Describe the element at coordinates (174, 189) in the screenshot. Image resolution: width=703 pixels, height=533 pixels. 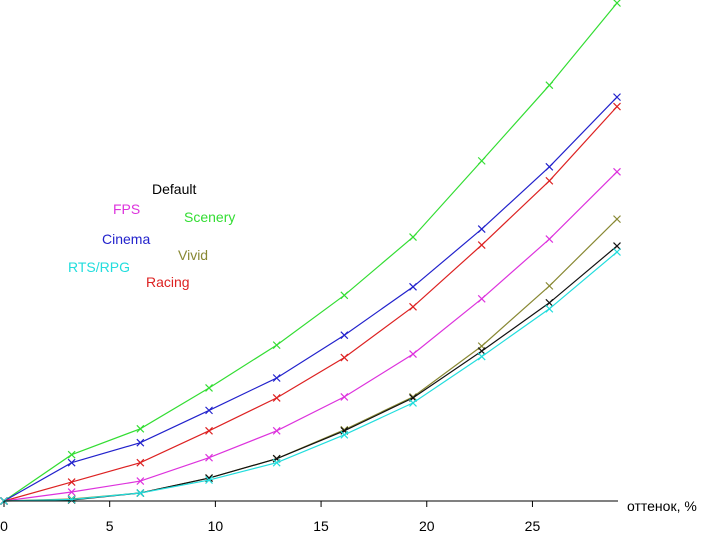
I see `legend-label-default: Default` at that location.